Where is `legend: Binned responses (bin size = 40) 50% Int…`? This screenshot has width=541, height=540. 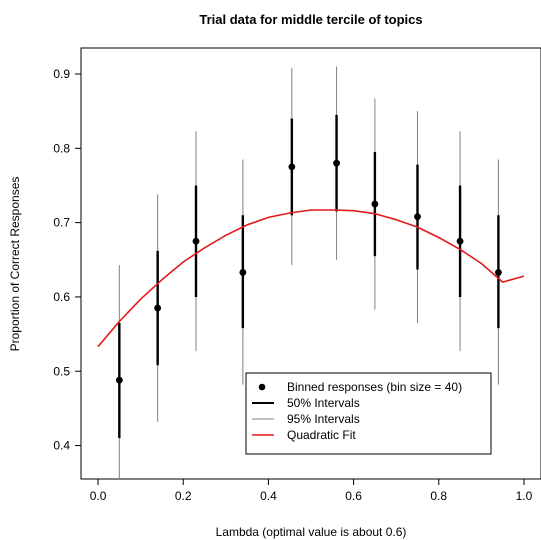
legend: Binned responses (bin size = 40) 50% Int… is located at coordinates (368, 413).